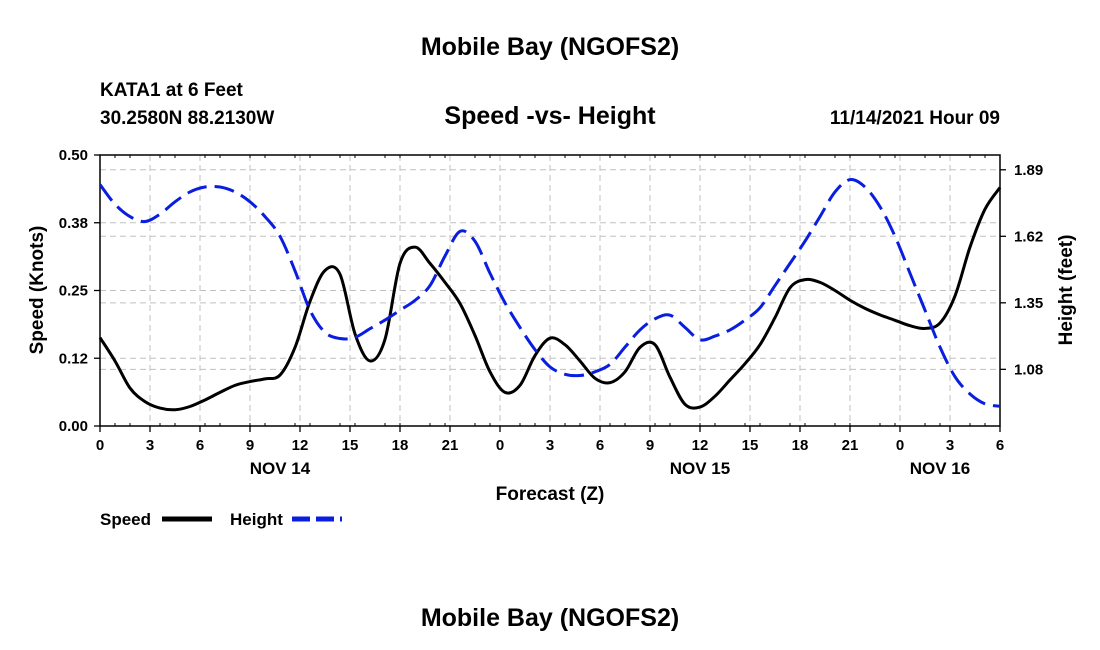 The height and width of the screenshot is (650, 1100). Describe the element at coordinates (221, 519) in the screenshot. I see `legend: Speed Height` at that location.